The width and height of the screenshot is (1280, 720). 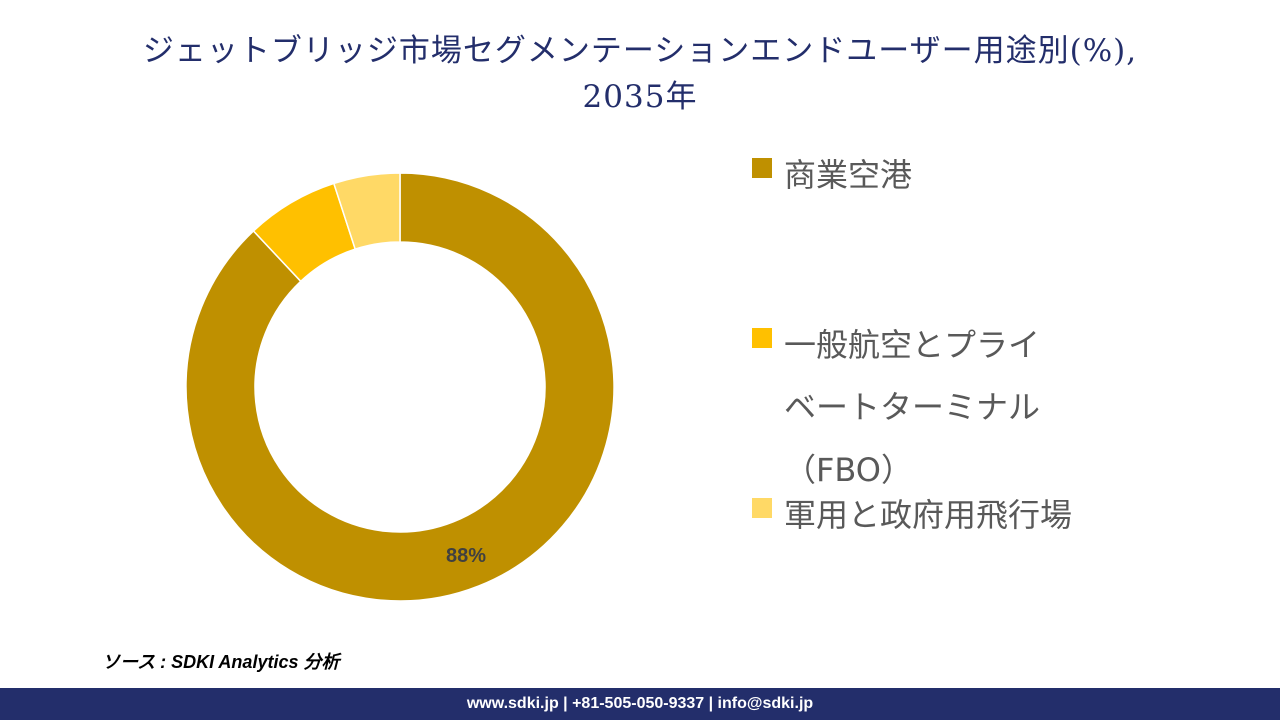 What do you see at coordinates (848, 470) in the screenshot?
I see `legend-label-line: （FBO）` at bounding box center [848, 470].